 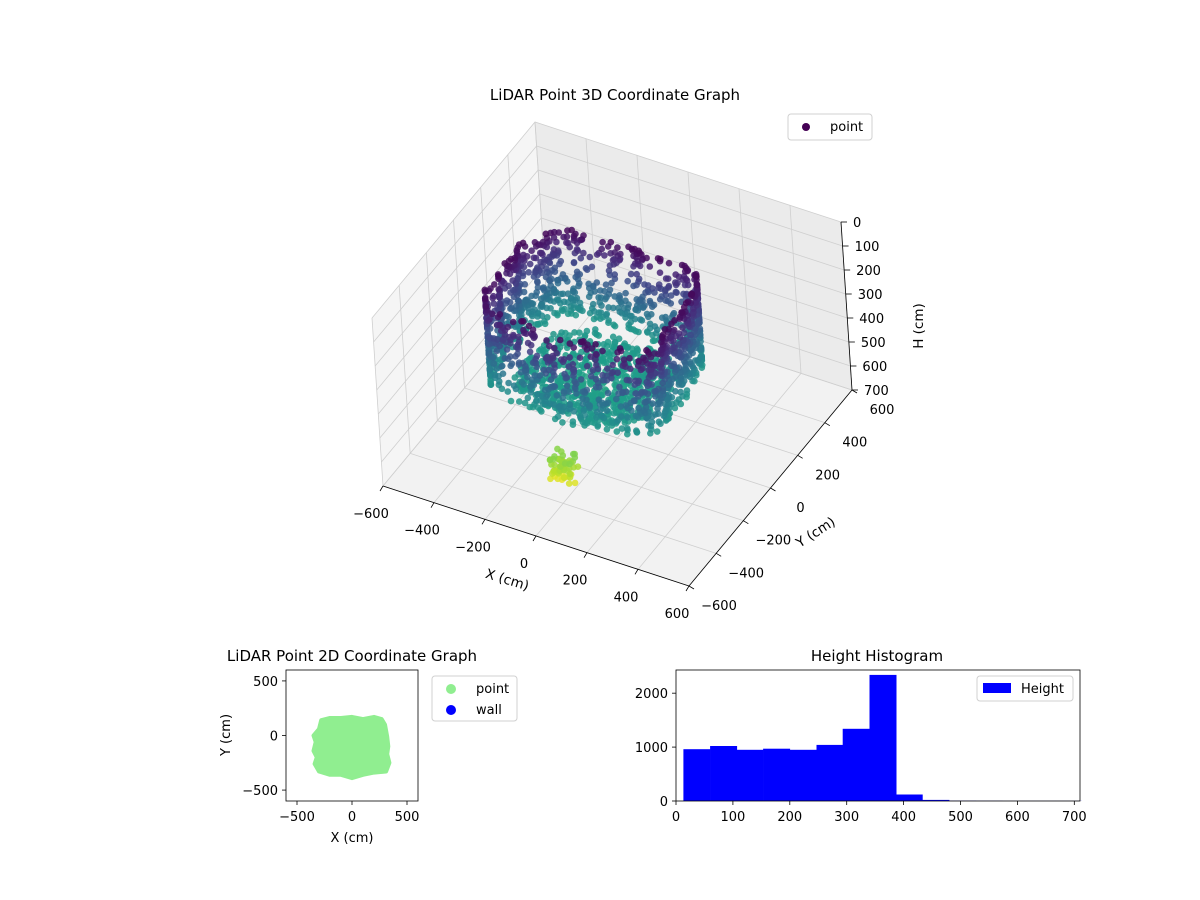 I want to click on histogram-ticks: 0 100 200 300 400 500 600 700 0 1000 2000, so click(x=861, y=756).